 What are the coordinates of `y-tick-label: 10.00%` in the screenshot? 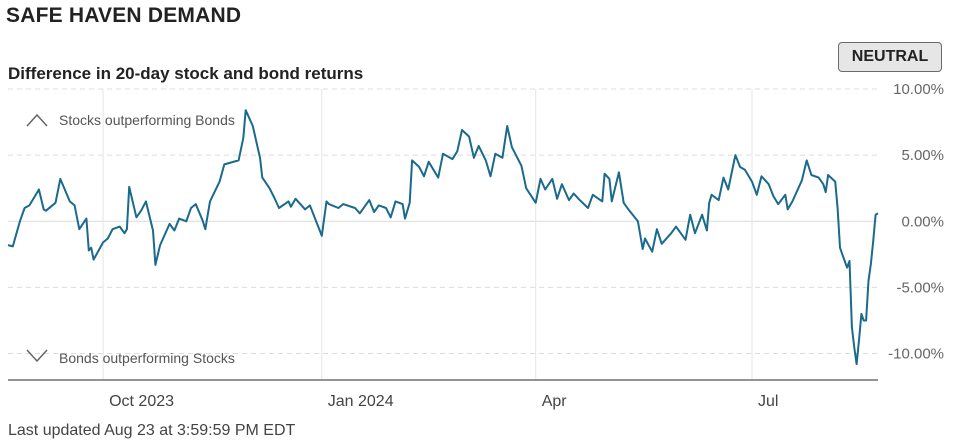 It's located at (918, 89).